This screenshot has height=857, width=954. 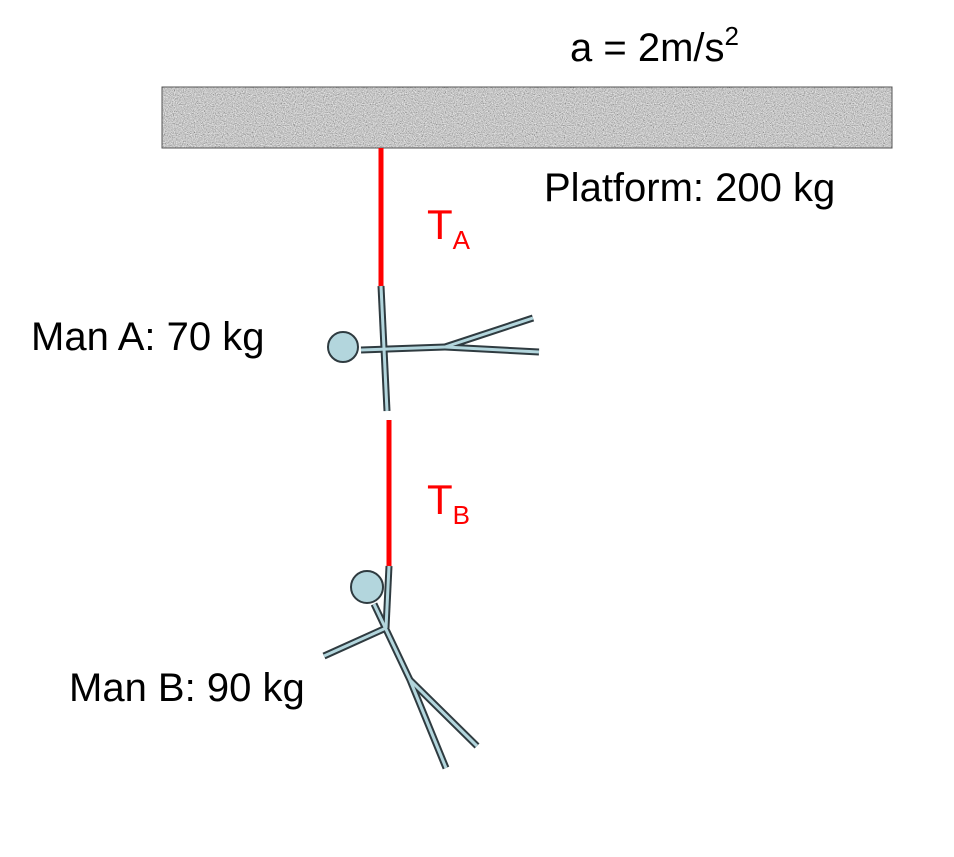 I want to click on acceleration-text: a = 2m/s, so click(x=647, y=48).